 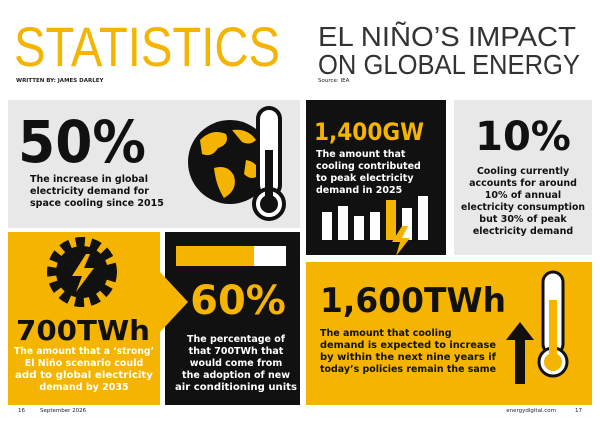 What do you see at coordinates (84, 363) in the screenshot?
I see `caption: El Niño scenario could` at bounding box center [84, 363].